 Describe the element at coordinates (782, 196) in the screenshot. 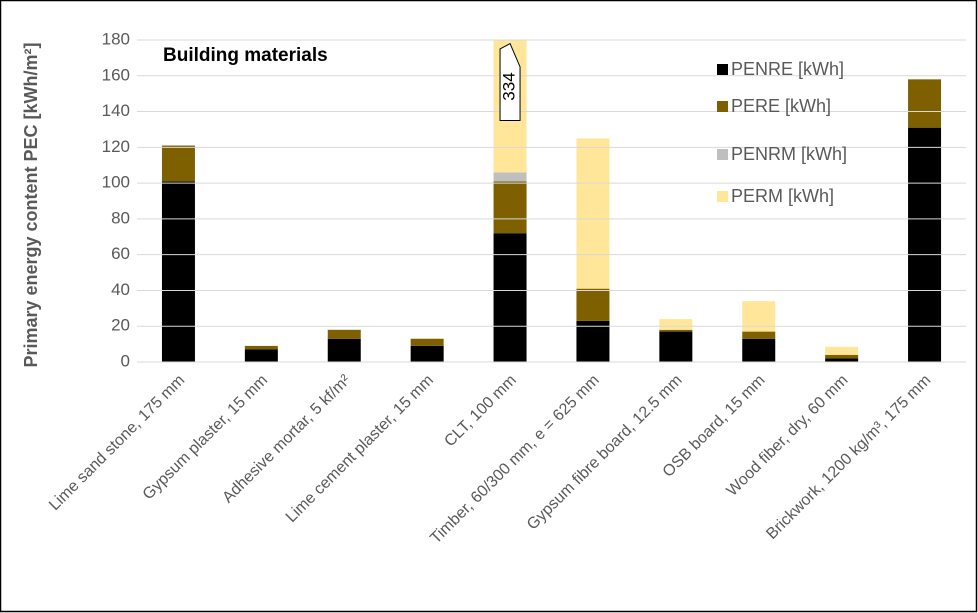

I see `legend-label: PERM [kWh]` at that location.